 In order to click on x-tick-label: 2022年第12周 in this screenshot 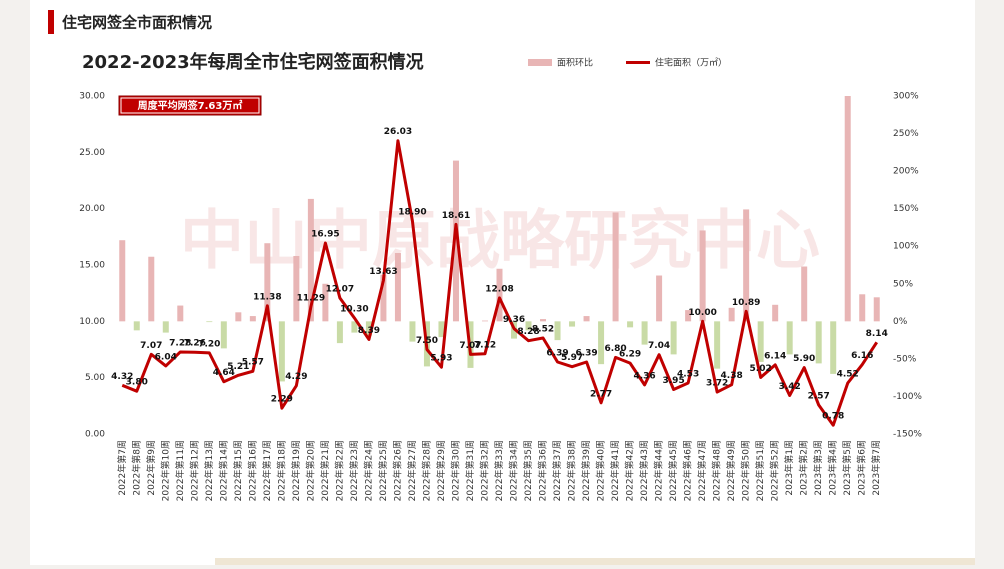, I will do `click(194, 470)`.